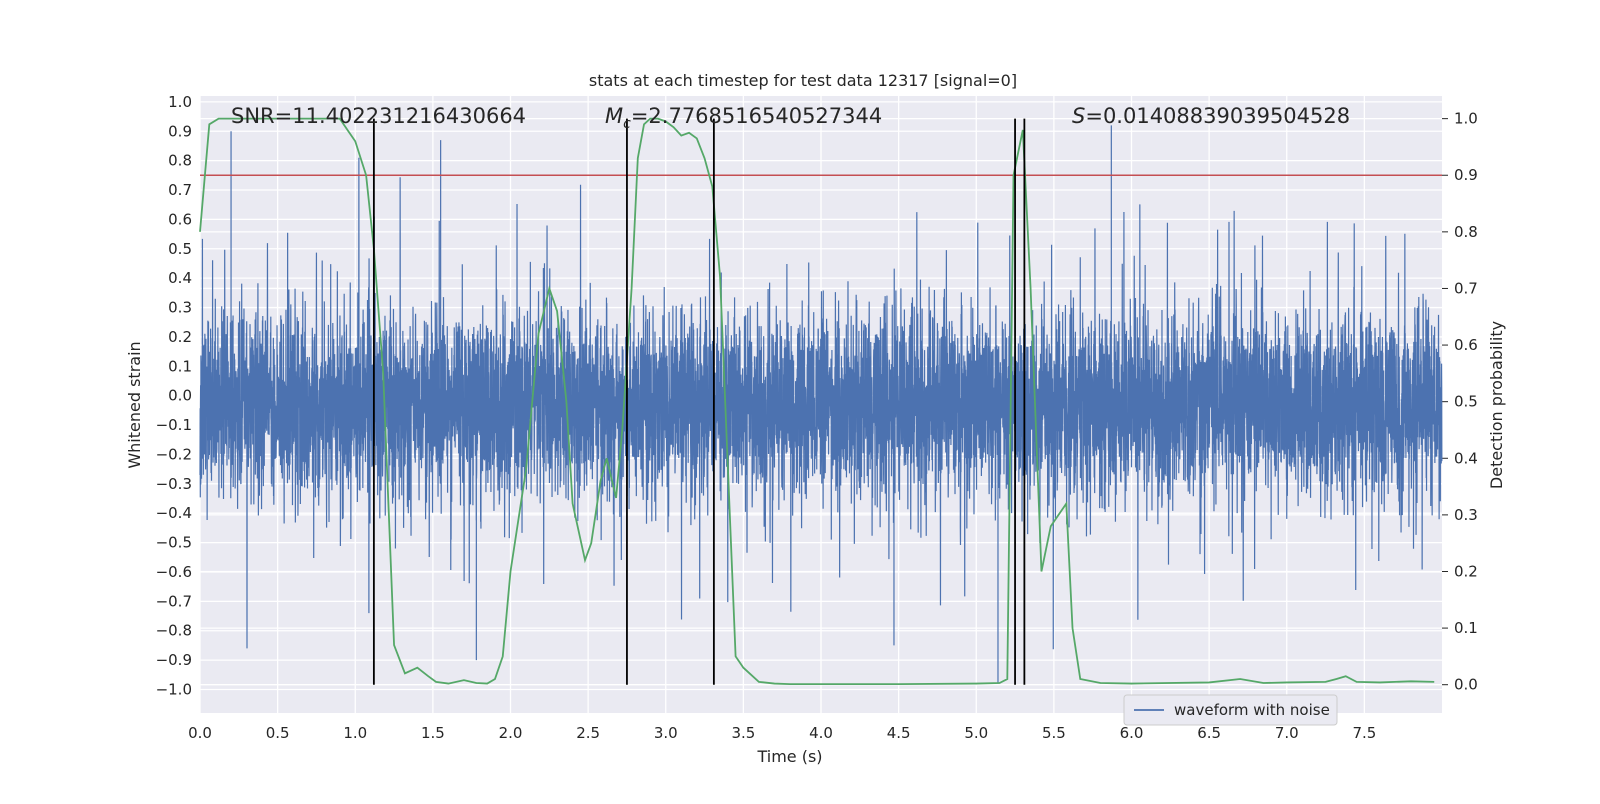 This screenshot has width=1600, height=804. What do you see at coordinates (899, 733) in the screenshot?
I see `x-tick-label: 4.5` at bounding box center [899, 733].